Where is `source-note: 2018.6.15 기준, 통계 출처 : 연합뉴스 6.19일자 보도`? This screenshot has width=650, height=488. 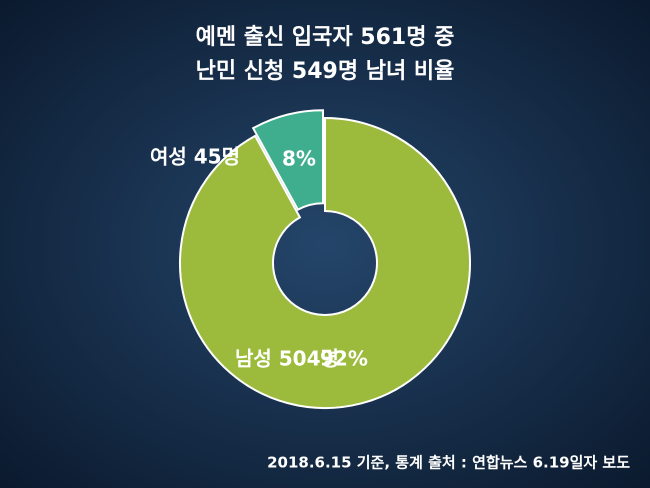
source-note: 2018.6.15 기준, 통계 출처 : 연합뉴스 6.19일자 보도 is located at coordinates (448, 463).